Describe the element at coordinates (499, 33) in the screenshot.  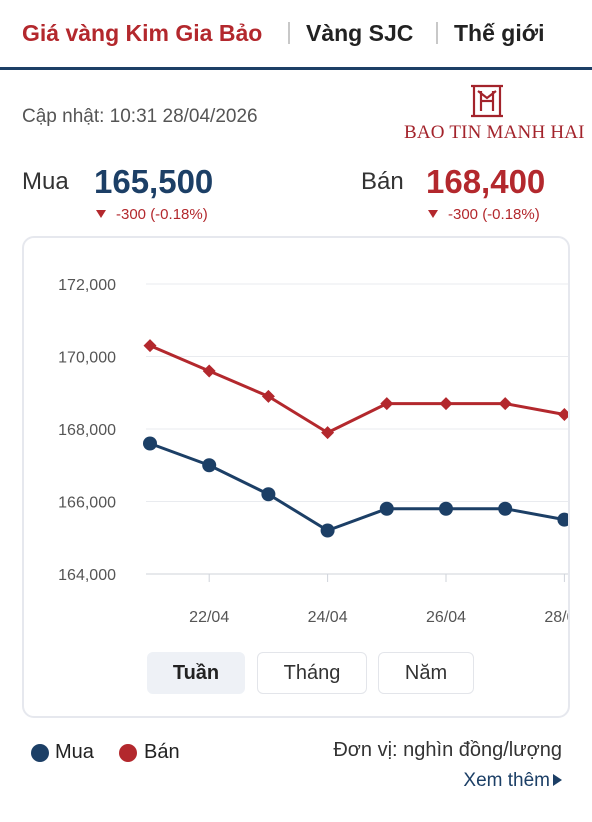
I see `tab-the-gioi: Thế giới` at that location.